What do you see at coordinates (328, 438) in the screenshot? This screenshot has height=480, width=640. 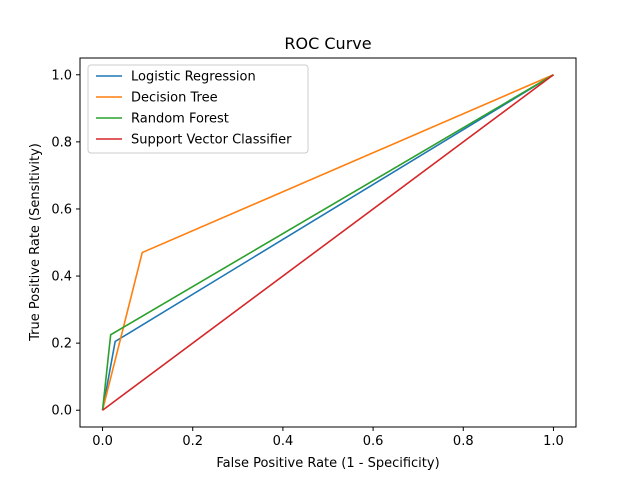 I see `x-axis-ticks: 0.0 0.2 0.4 0.6 0.8 1.0` at bounding box center [328, 438].